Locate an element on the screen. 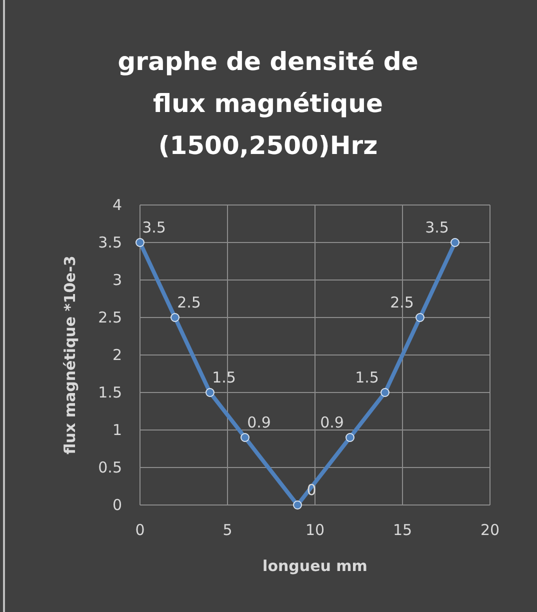 This screenshot has width=537, height=612. x-axis-title: longueu mm is located at coordinates (315, 566).